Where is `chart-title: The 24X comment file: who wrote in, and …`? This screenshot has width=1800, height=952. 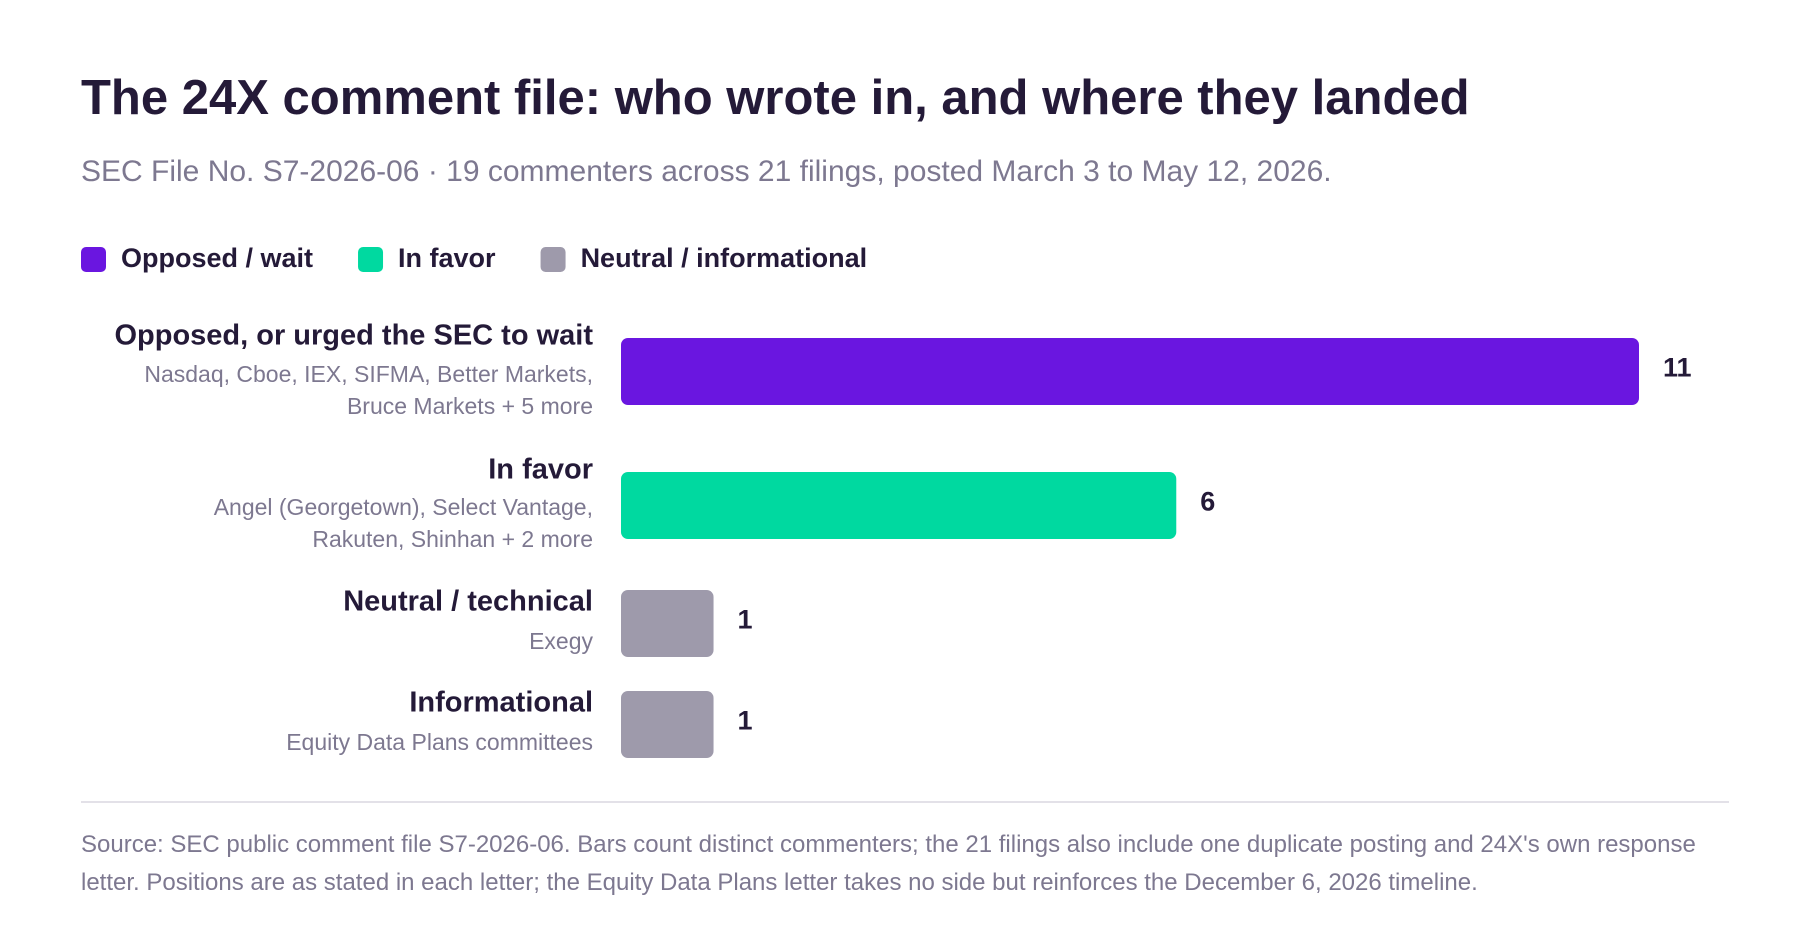
chart-title: The 24X comment file: who wrote in, and … is located at coordinates (775, 98).